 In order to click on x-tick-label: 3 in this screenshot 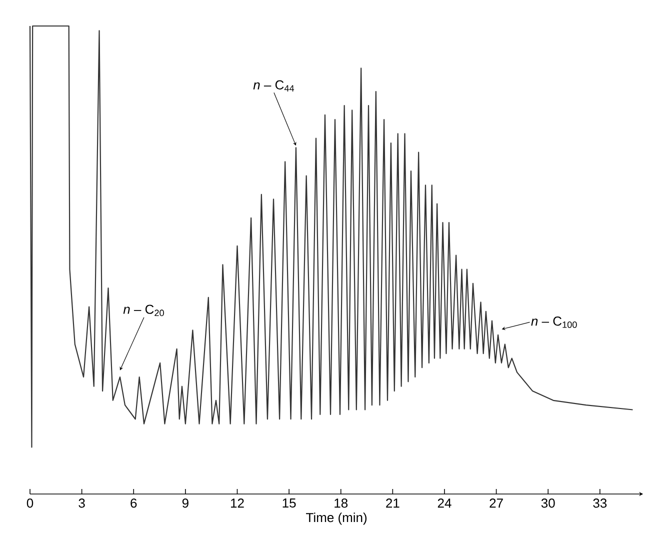, I will do `click(81, 503)`.